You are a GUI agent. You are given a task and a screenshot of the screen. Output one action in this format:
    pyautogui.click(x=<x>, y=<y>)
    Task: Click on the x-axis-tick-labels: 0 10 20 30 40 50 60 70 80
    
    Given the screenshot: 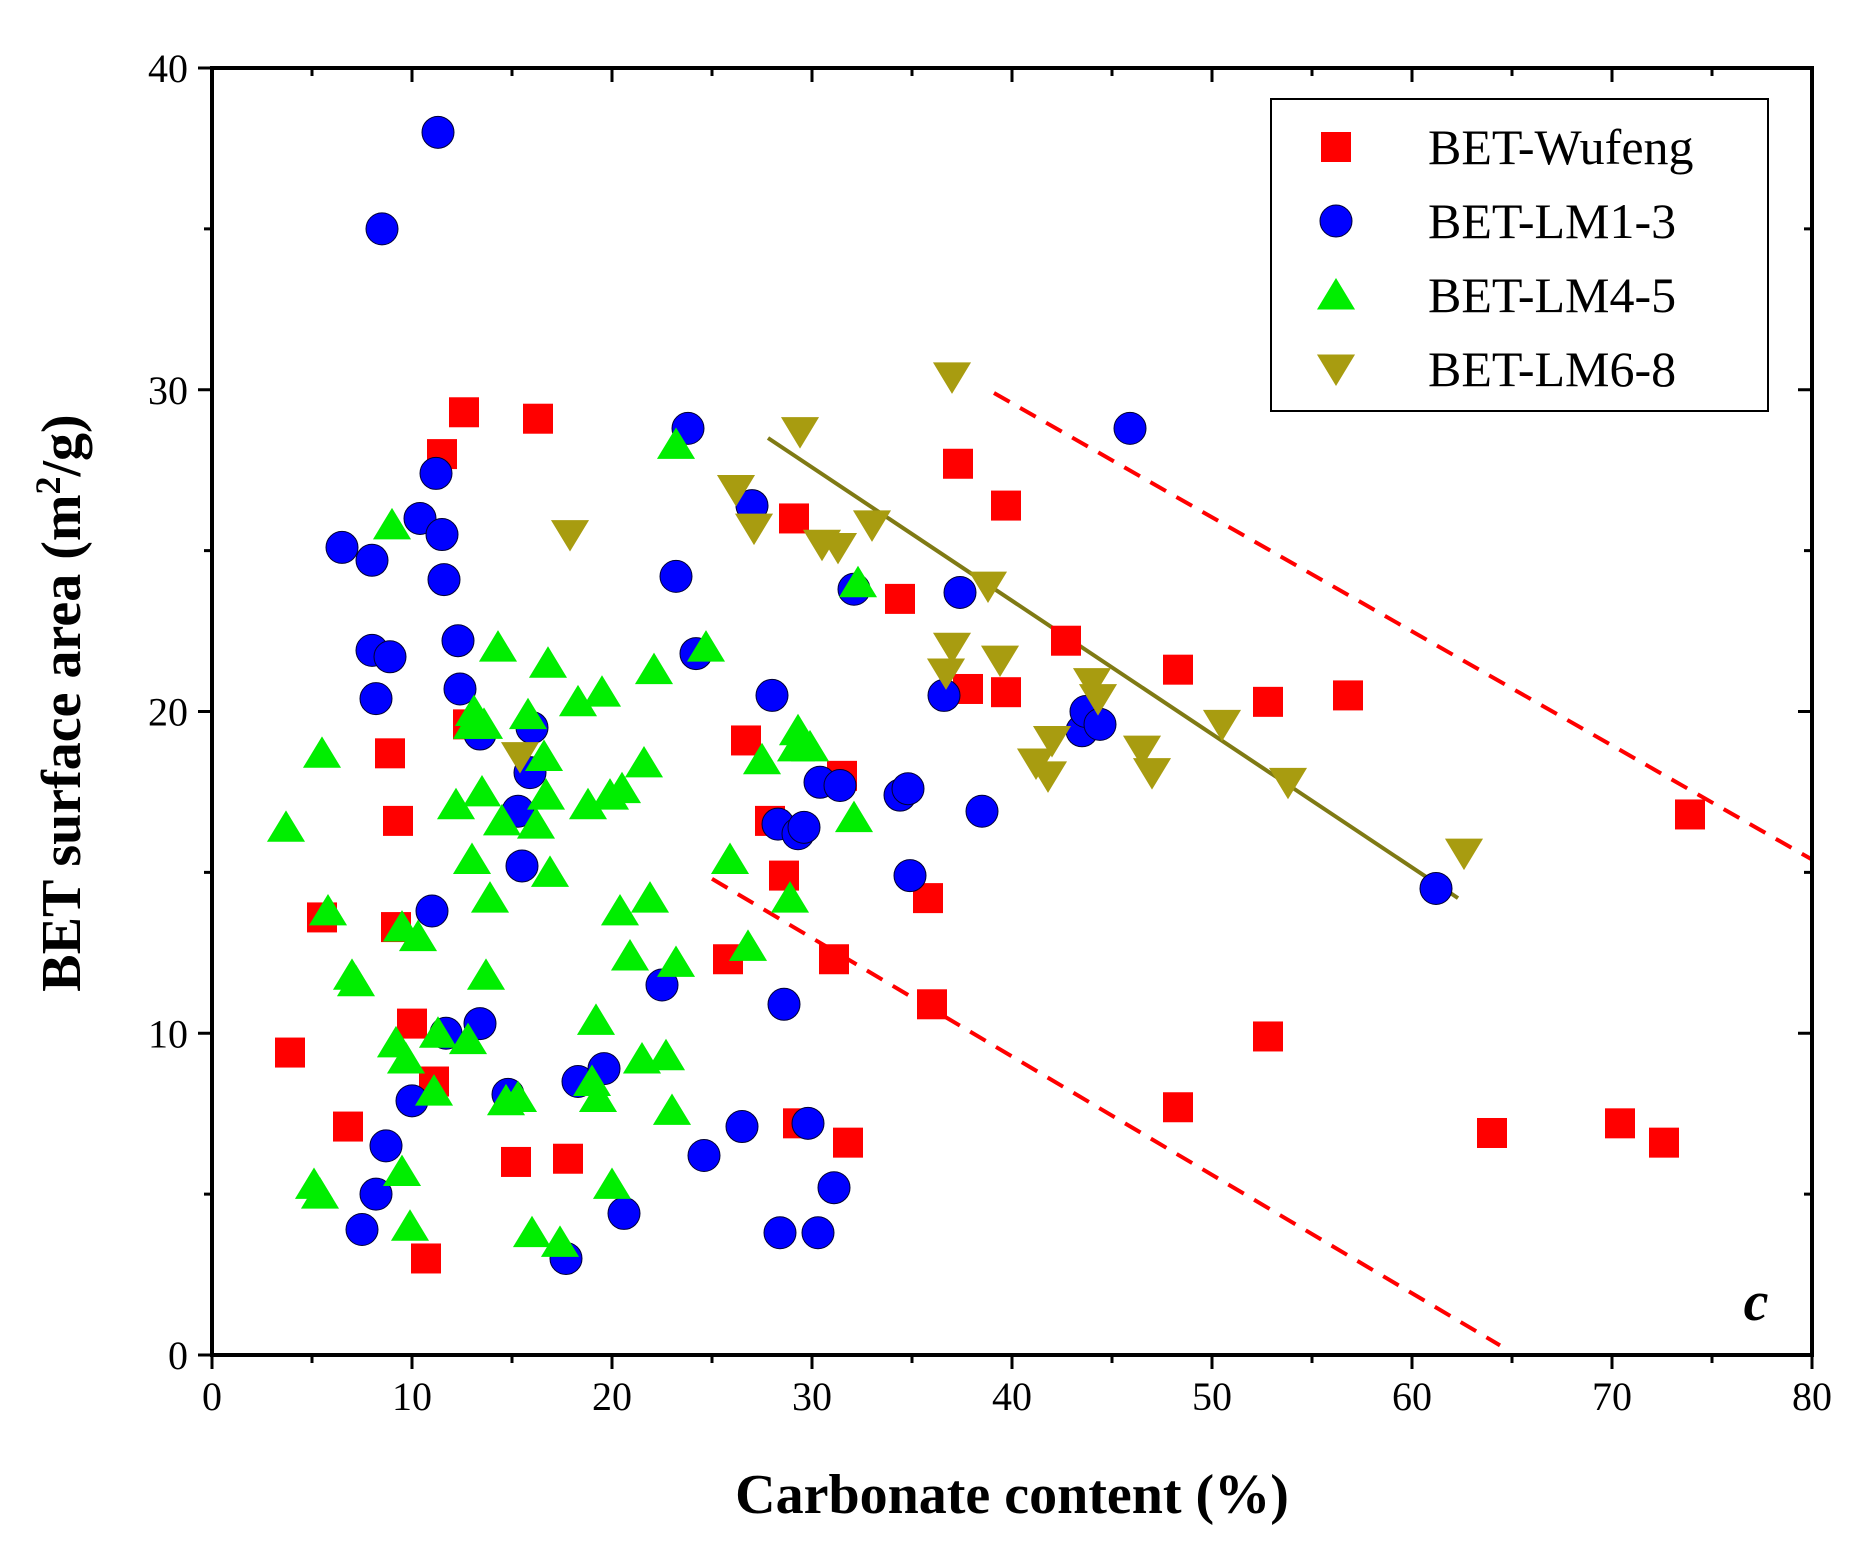 What is the action you would take?
    pyautogui.click(x=1017, y=1396)
    